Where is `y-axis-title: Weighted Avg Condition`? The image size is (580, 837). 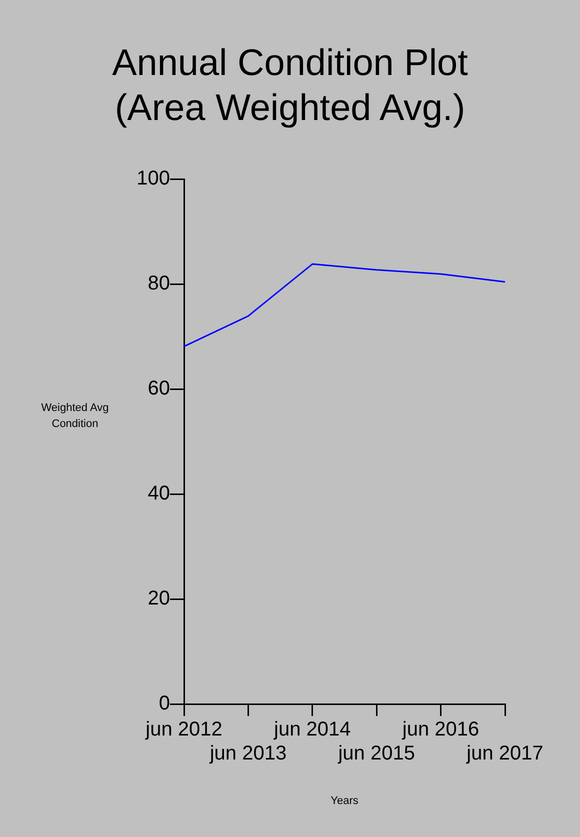 y-axis-title: Weighted Avg Condition is located at coordinates (75, 416).